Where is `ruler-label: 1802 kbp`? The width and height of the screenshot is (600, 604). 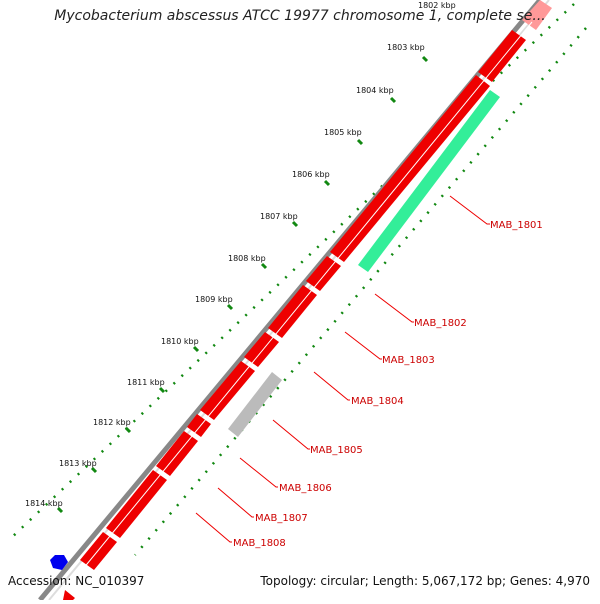
ruler-label: 1802 kbp is located at coordinates (437, 5).